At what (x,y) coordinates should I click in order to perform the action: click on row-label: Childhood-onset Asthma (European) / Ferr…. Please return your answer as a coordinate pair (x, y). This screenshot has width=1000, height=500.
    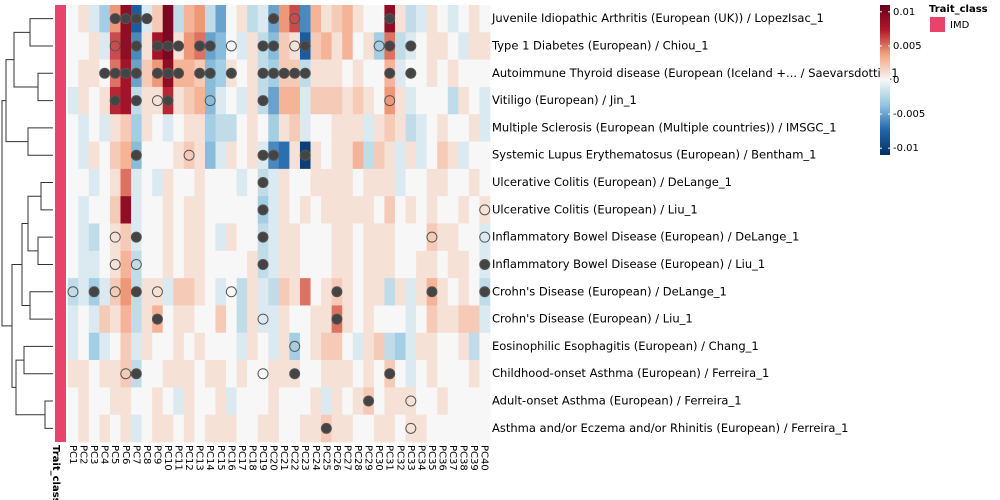
    Looking at the image, I should click on (630, 373).